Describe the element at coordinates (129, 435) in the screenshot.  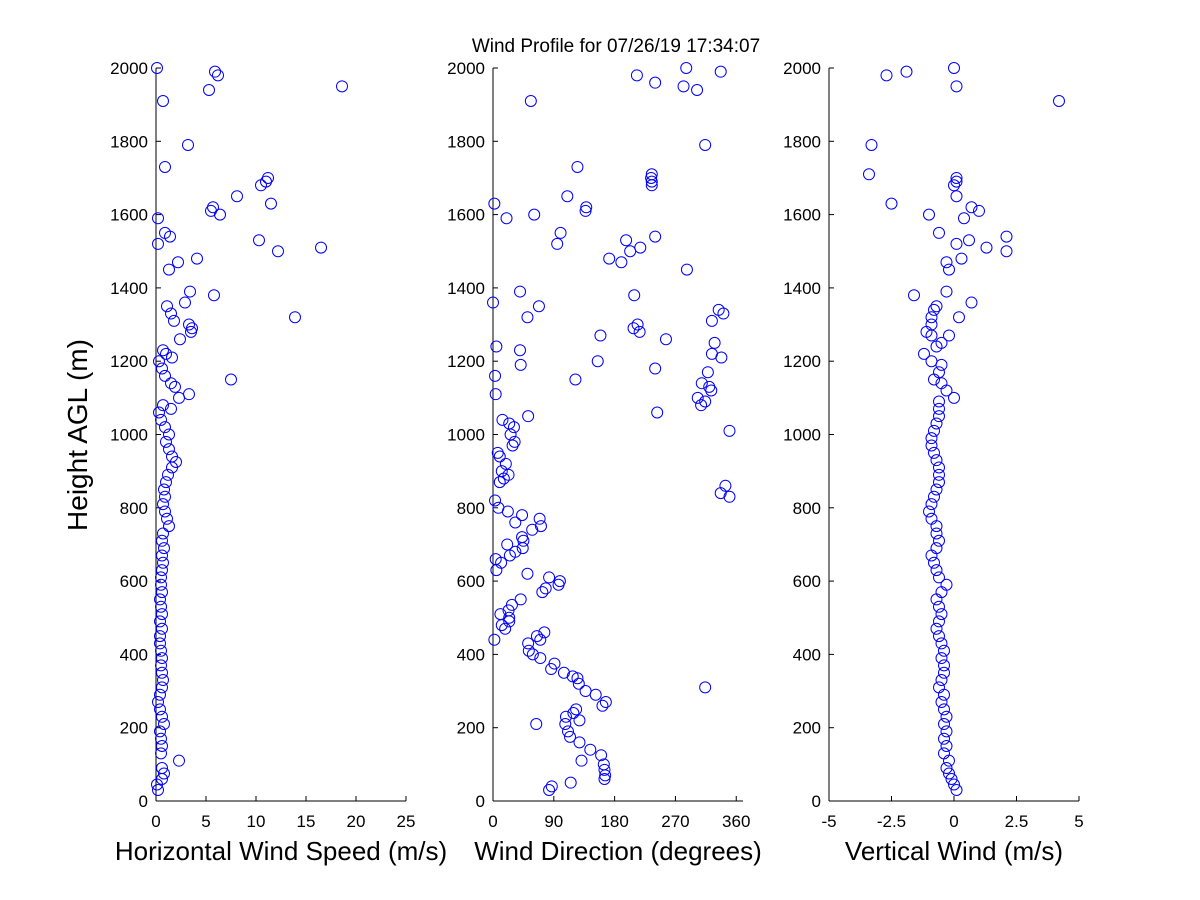
I see `y-tick-label-speed: 1000` at that location.